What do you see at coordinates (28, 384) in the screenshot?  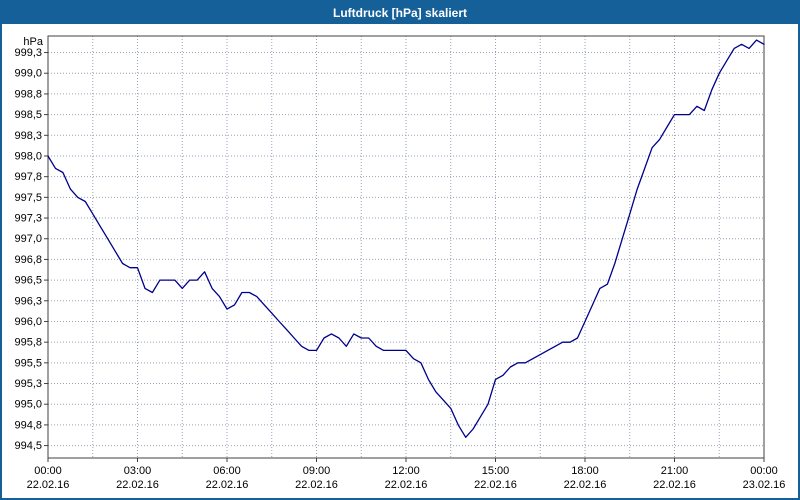 I see `y-tick-label: 995,3` at bounding box center [28, 384].